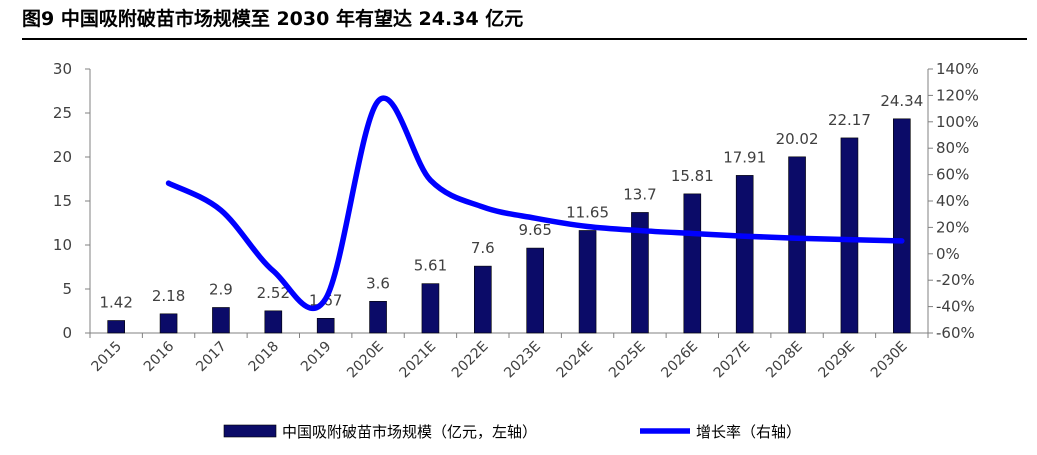 This screenshot has width=1037, height=455. Describe the element at coordinates (365, 360) in the screenshot. I see `x-axis-tick-label: 2020E` at that location.